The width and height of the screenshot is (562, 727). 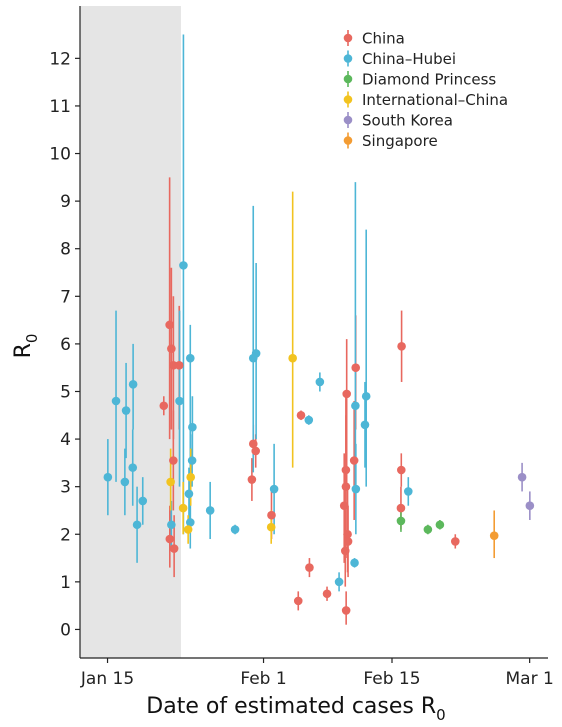 I want to click on y-tick-label: 0, so click(x=65, y=630).